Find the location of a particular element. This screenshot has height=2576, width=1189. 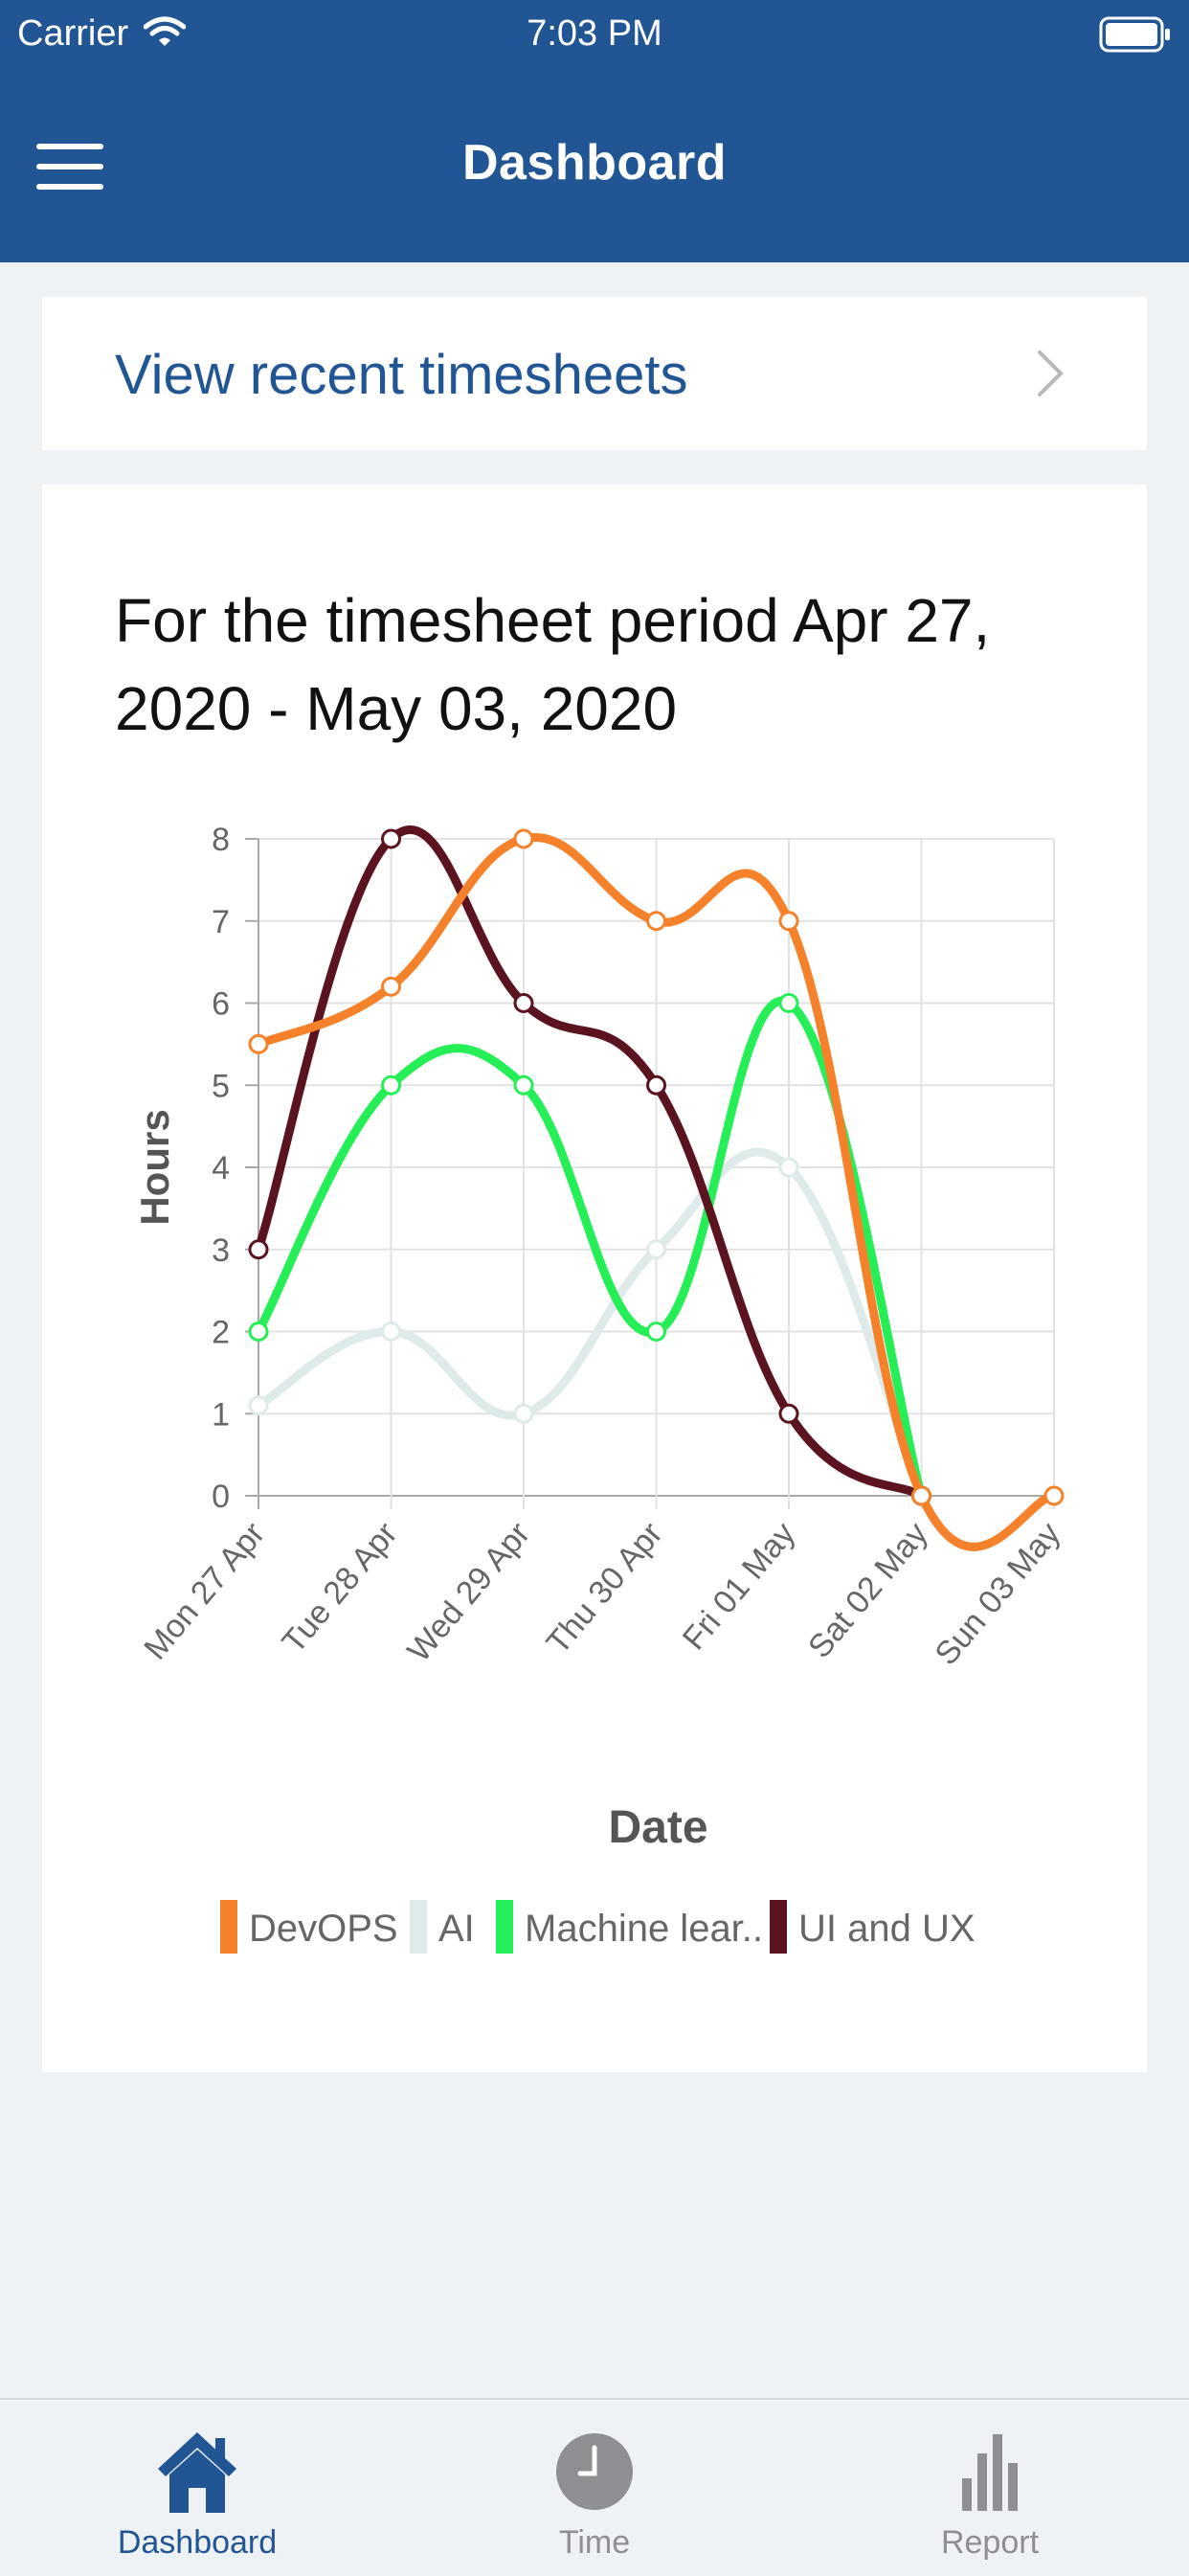

x-tick-label: Wed 29 Apr is located at coordinates (468, 1592).